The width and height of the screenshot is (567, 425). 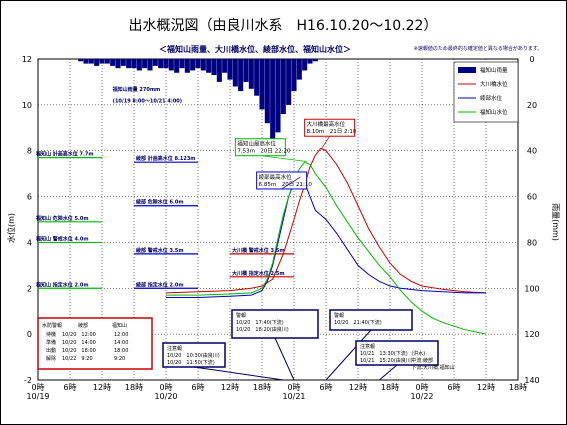 What do you see at coordinates (52, 325) in the screenshot?
I see `warning-box-title: 水防警報` at bounding box center [52, 325].